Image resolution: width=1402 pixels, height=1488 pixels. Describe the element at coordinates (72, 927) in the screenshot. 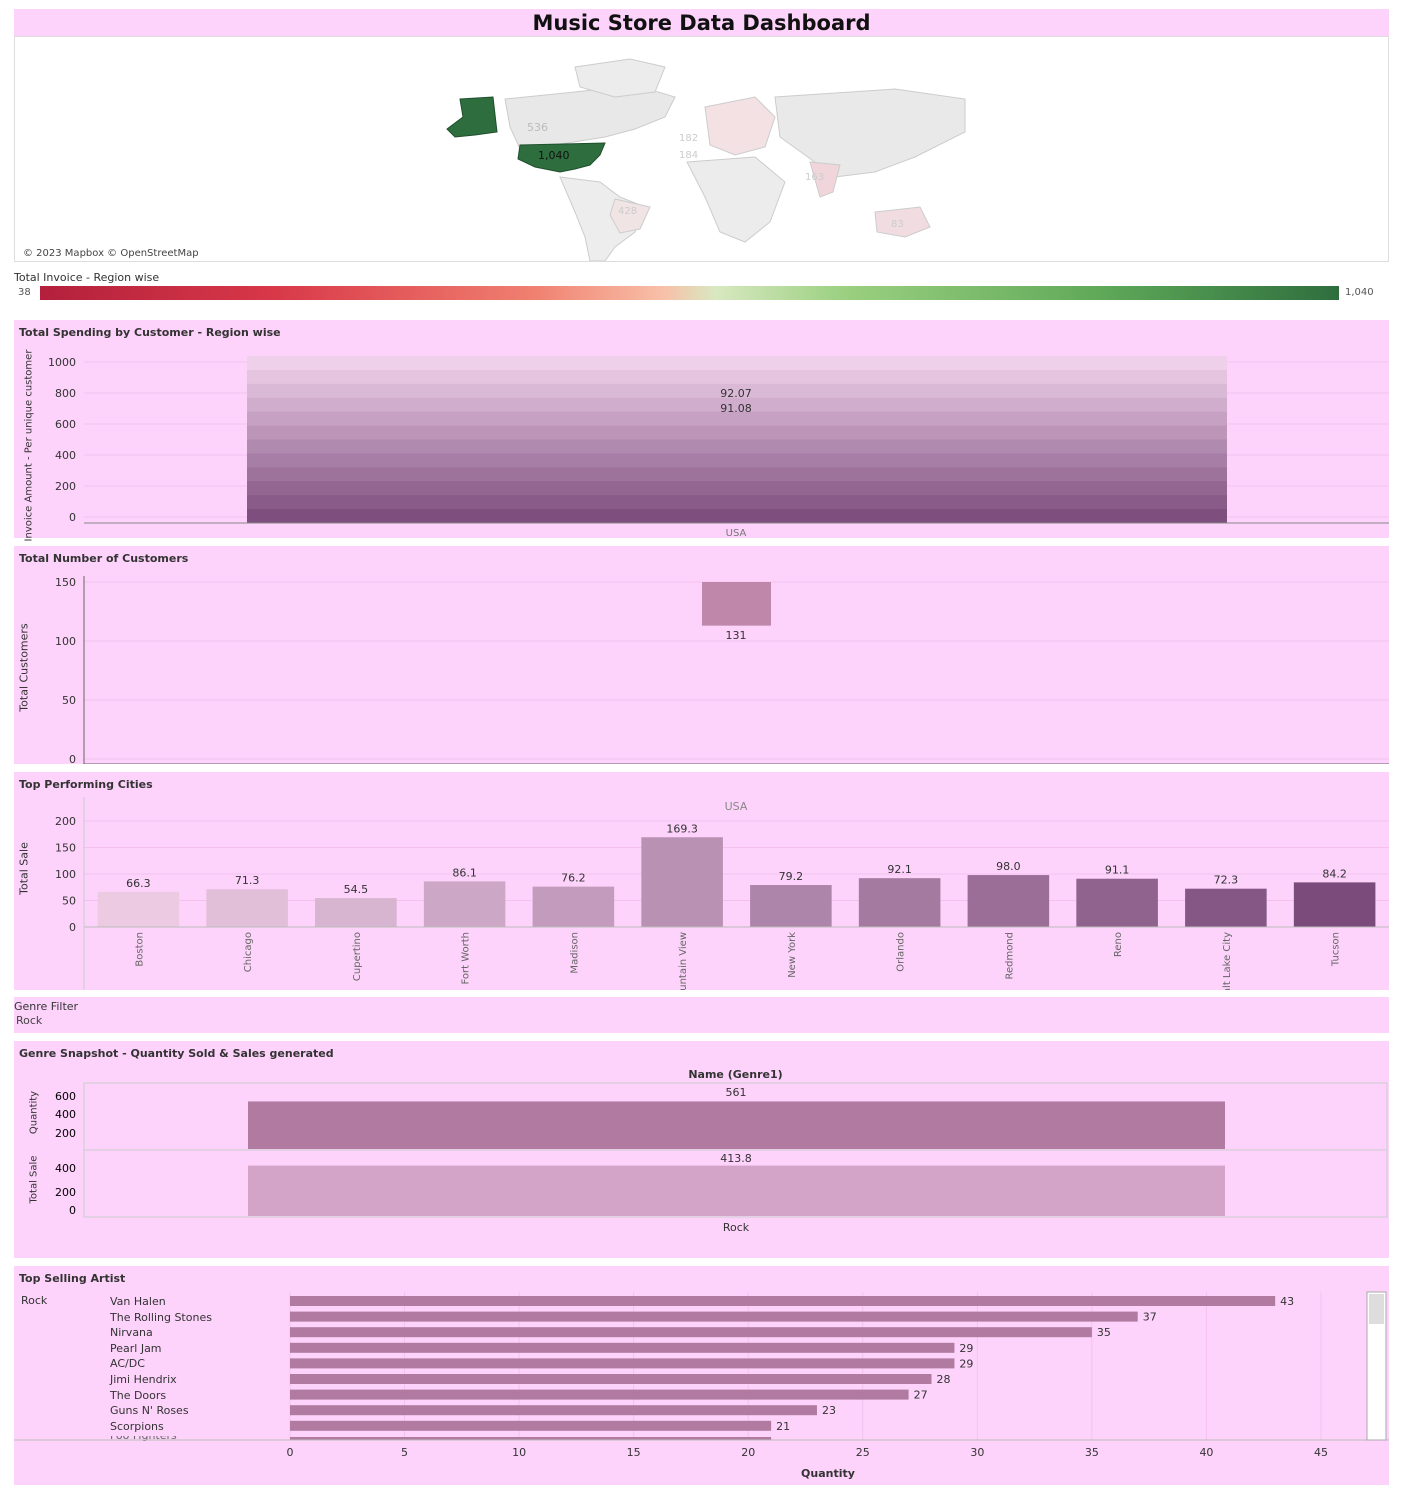

I see `cities-y-tick: 0` at that location.